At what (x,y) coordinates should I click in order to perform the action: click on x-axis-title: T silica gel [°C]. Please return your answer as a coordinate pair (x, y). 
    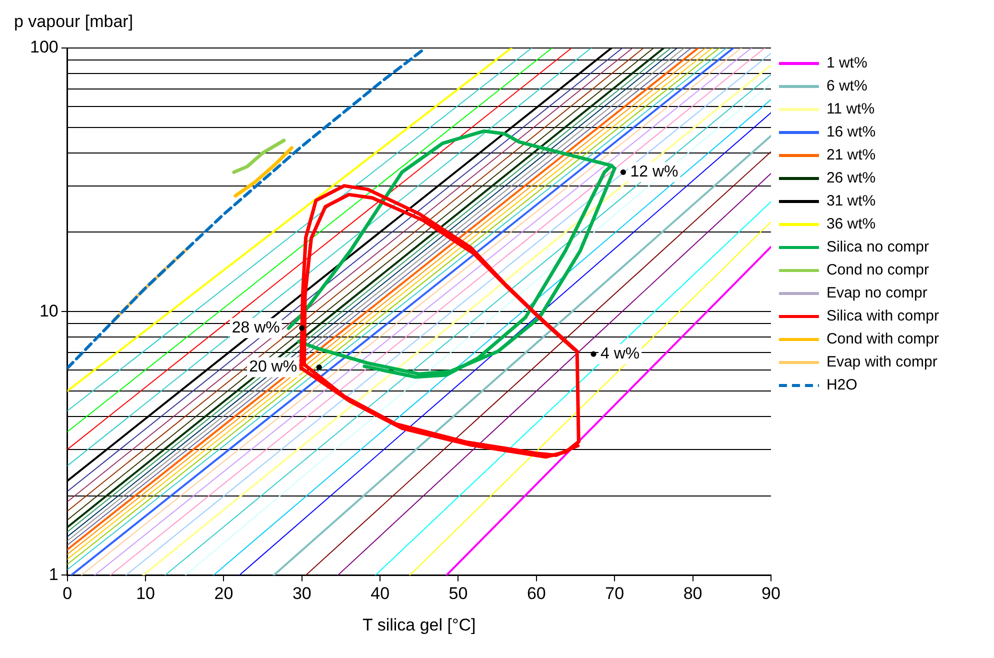
    Looking at the image, I should click on (419, 624).